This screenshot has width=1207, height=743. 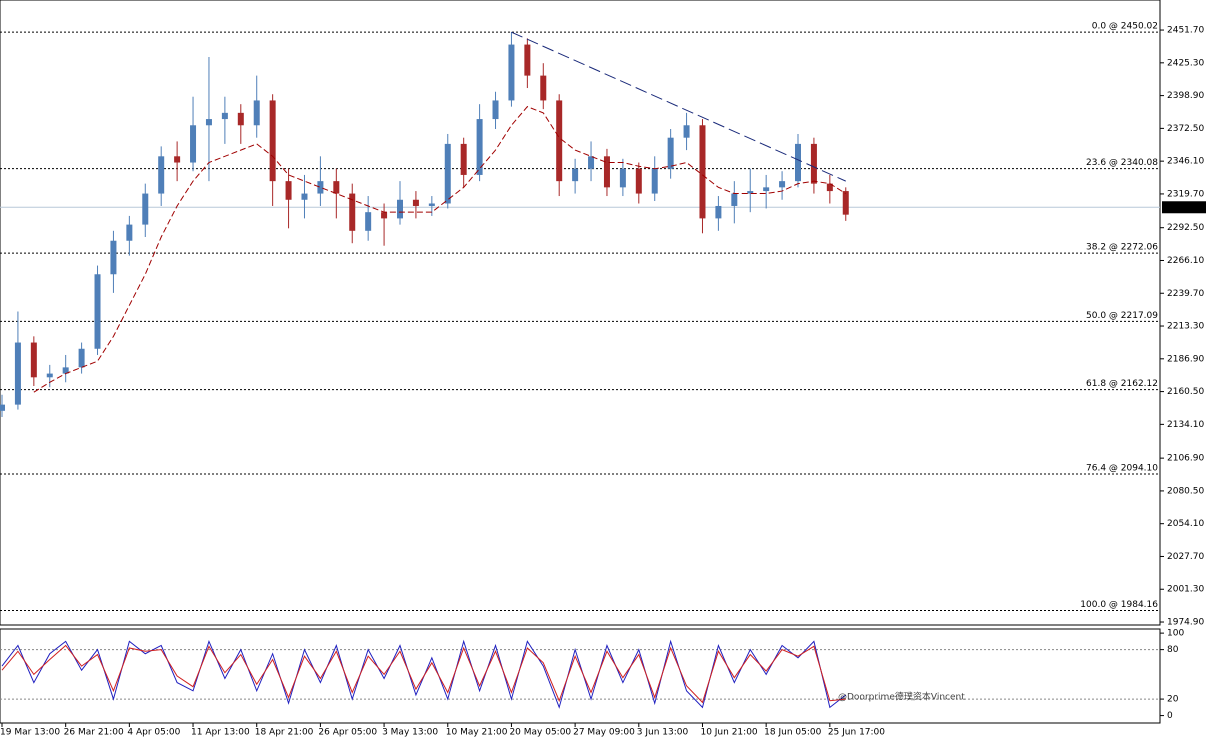 What do you see at coordinates (1185, 129) in the screenshot?
I see `y-tick-label: 2372.50` at bounding box center [1185, 129].